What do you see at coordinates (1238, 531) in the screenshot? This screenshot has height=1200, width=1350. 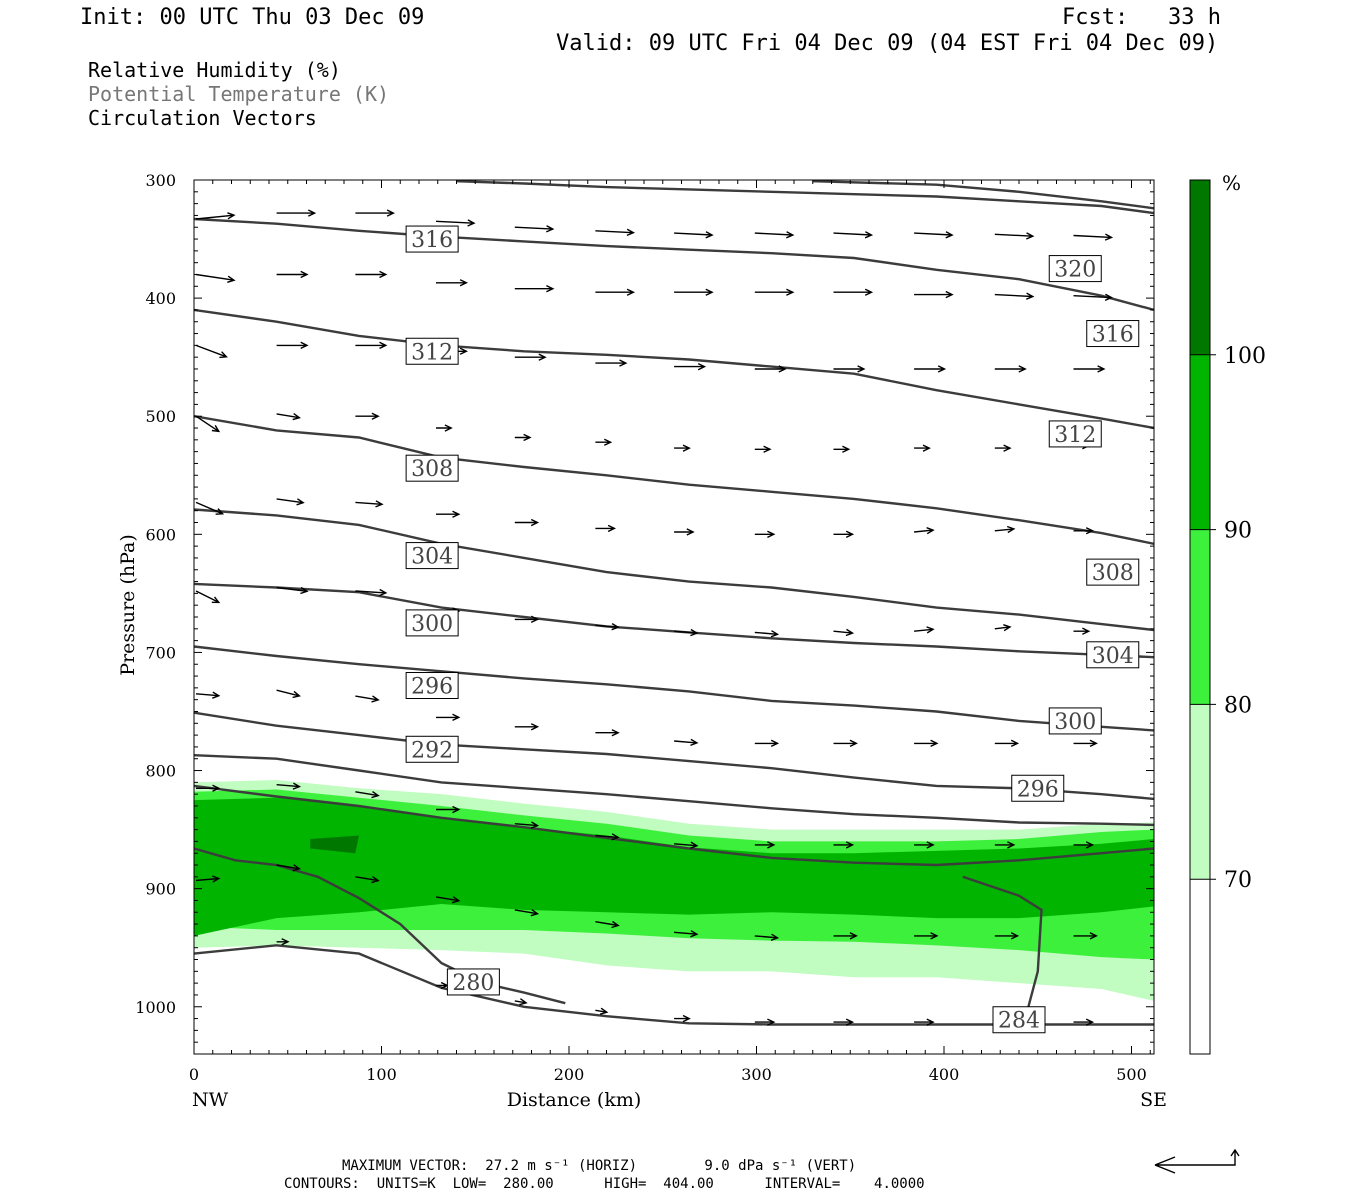 I see `colorbar-level-label: 90` at bounding box center [1238, 531].